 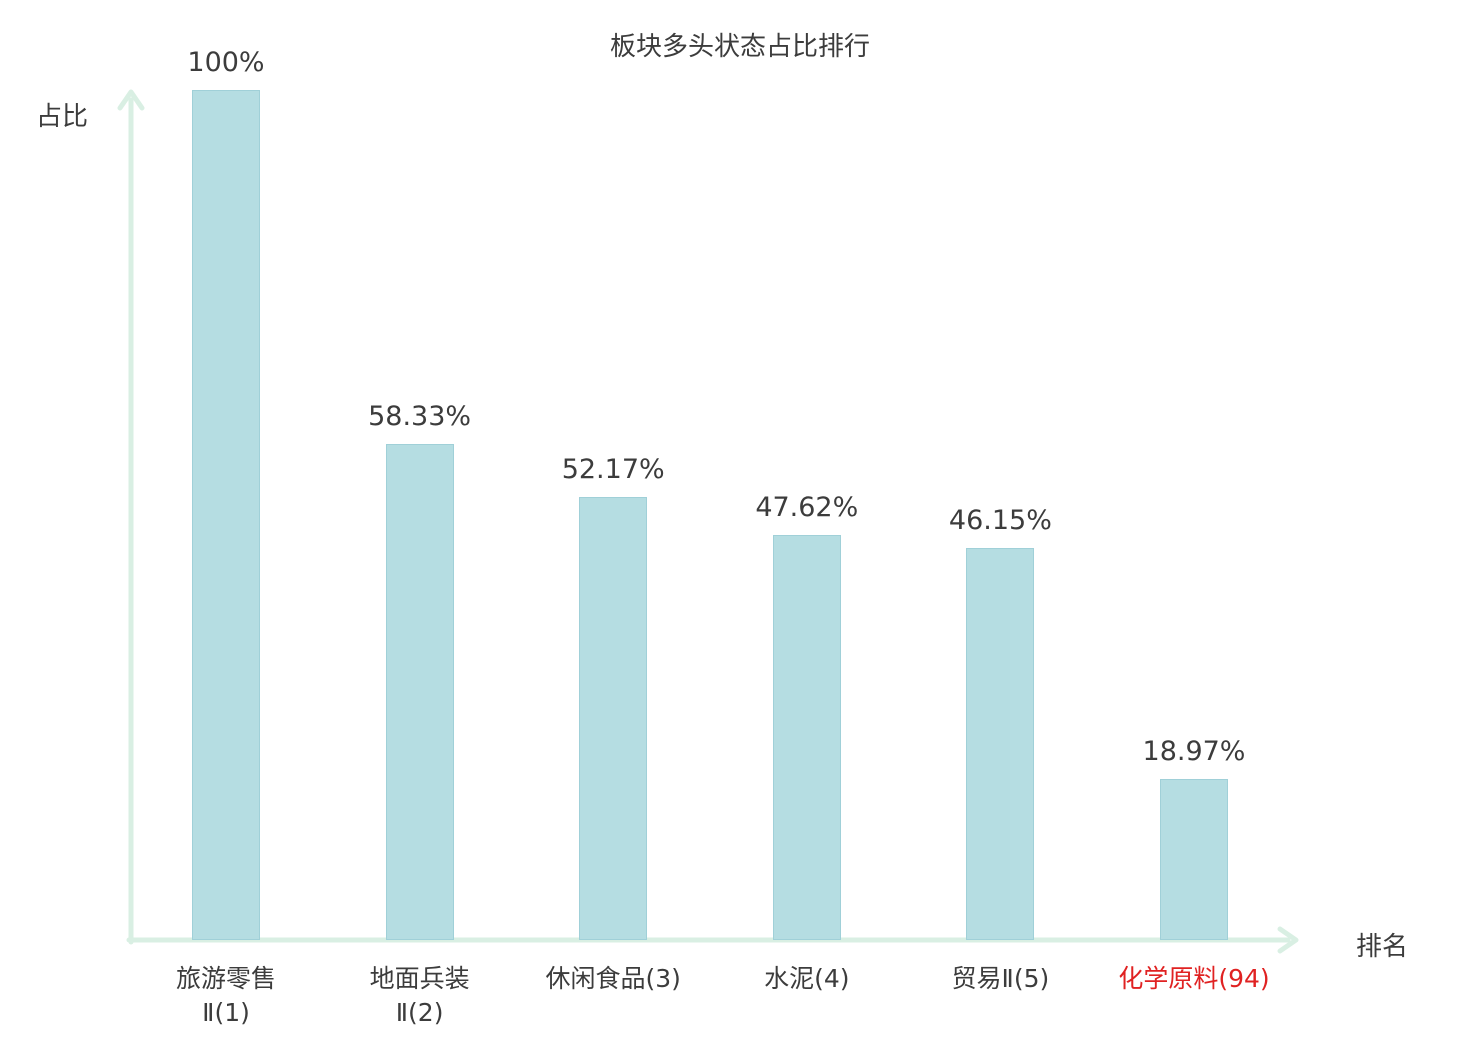 What do you see at coordinates (62, 117) in the screenshot?
I see `y-axis-label: 占比` at bounding box center [62, 117].